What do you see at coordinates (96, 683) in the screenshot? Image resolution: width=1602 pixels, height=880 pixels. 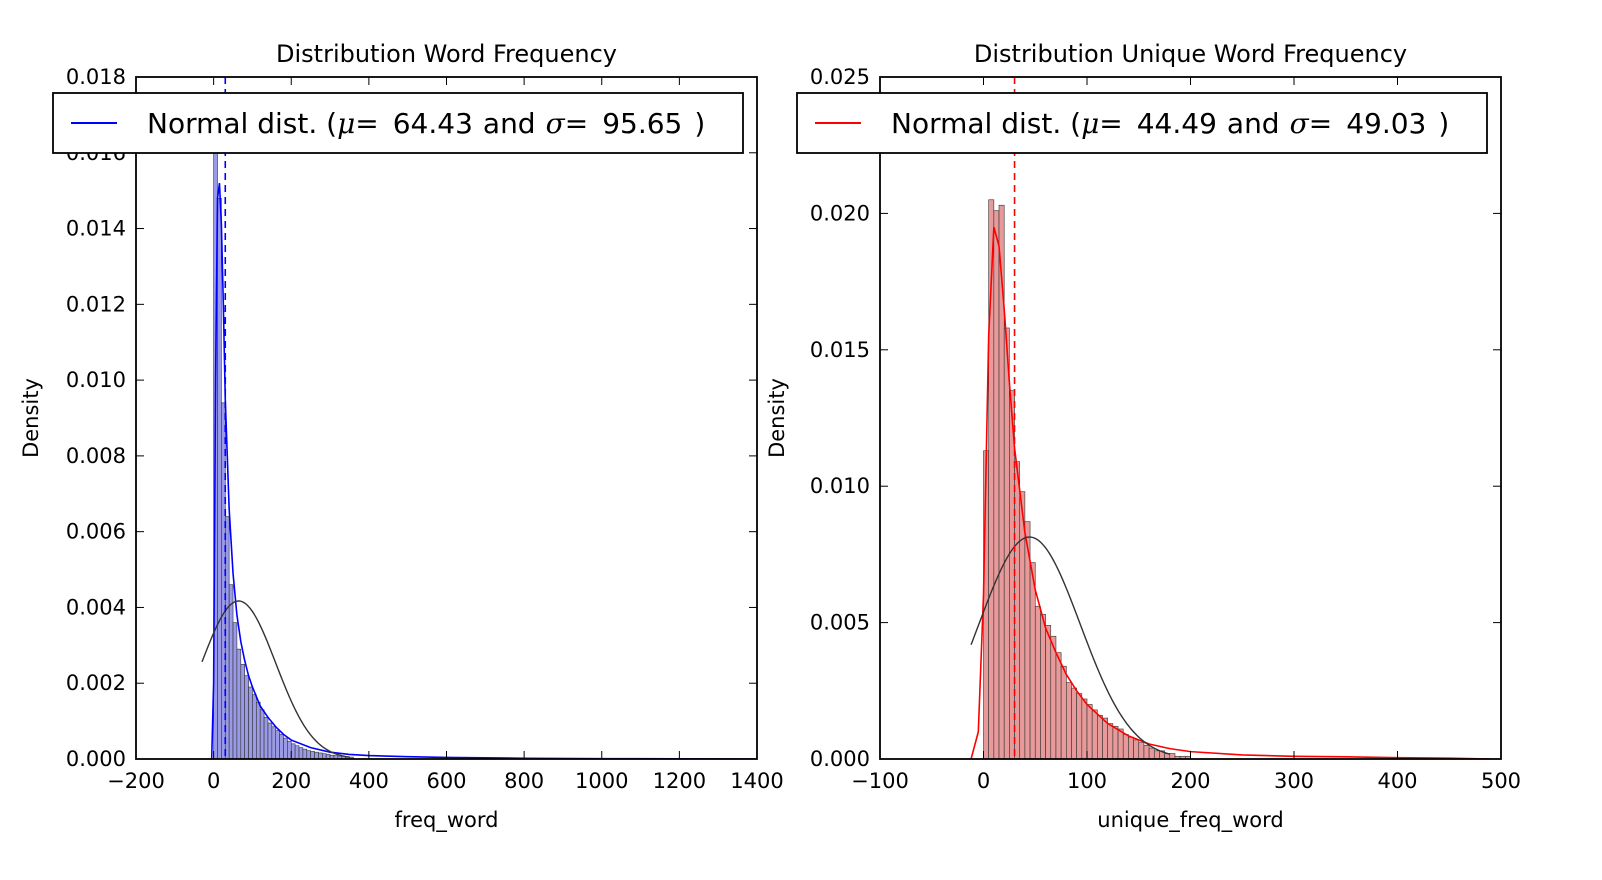 I see `y-tick-label: 0.002` at bounding box center [96, 683].